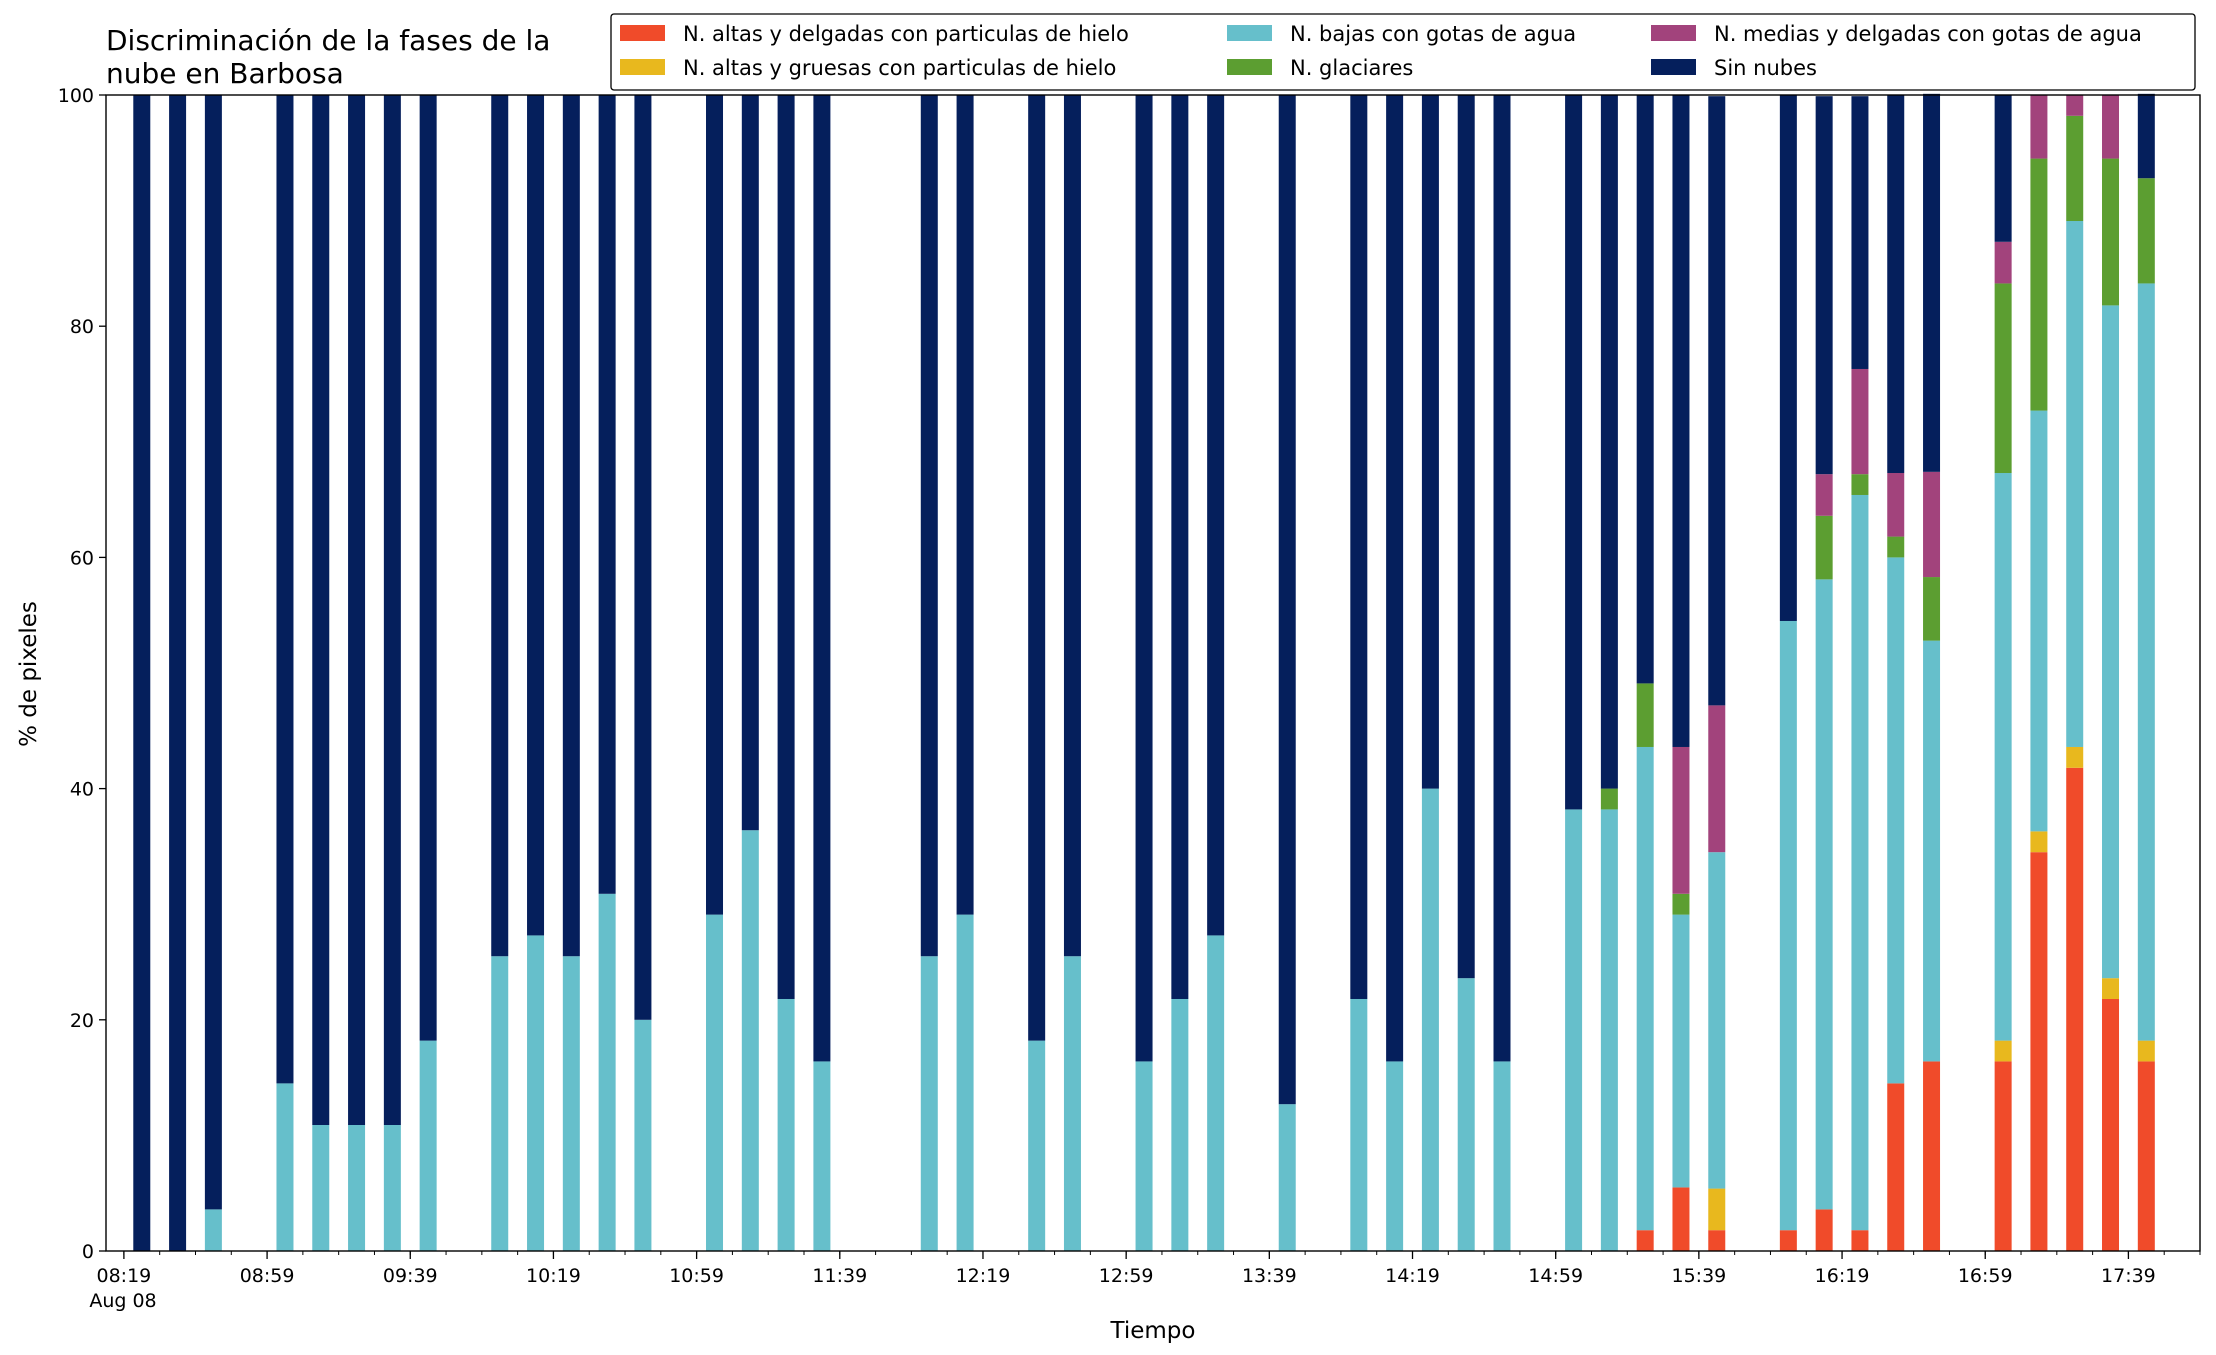 The width and height of the screenshot is (2216, 1355). I want to click on legend-label: N. glaciares, so click(1351, 68).